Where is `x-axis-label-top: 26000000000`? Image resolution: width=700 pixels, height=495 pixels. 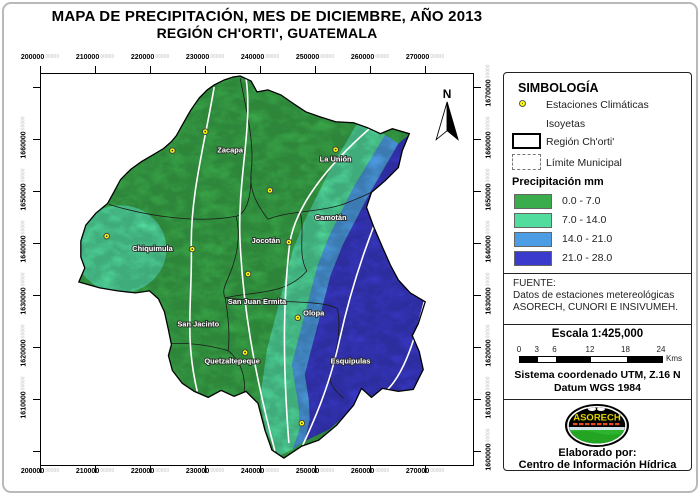
x-axis-label-top: 26000000000 is located at coordinates (370, 57).